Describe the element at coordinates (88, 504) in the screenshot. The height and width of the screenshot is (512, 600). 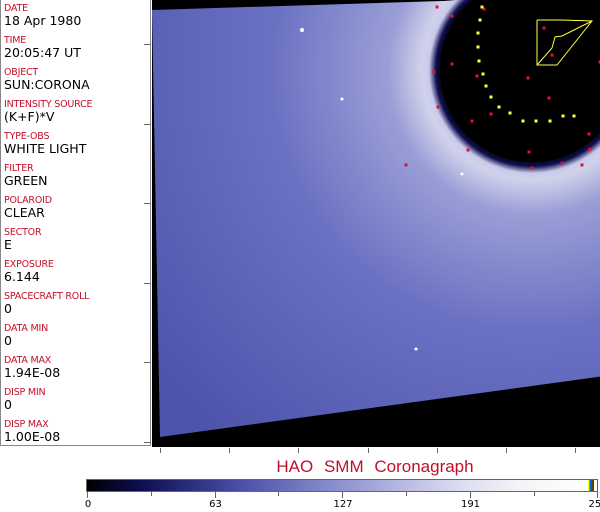
I see `colorbar-tick-label: 0` at that location.